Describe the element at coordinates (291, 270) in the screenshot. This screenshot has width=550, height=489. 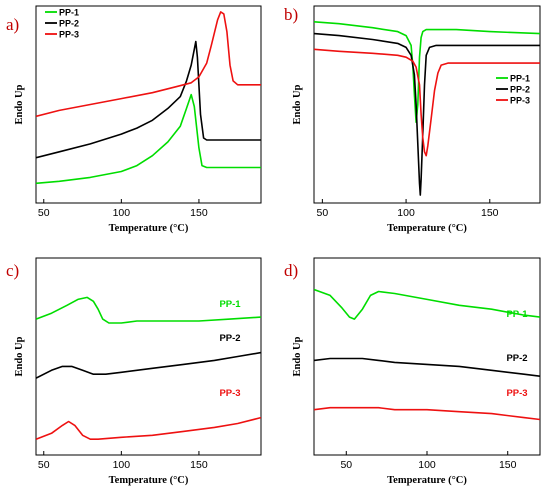
I see `panel-label: d)` at that location.